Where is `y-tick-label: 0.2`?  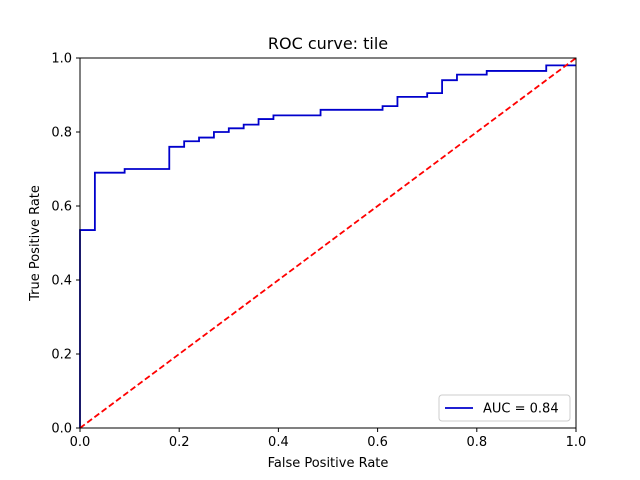
y-tick-label: 0.2 is located at coordinates (61, 355).